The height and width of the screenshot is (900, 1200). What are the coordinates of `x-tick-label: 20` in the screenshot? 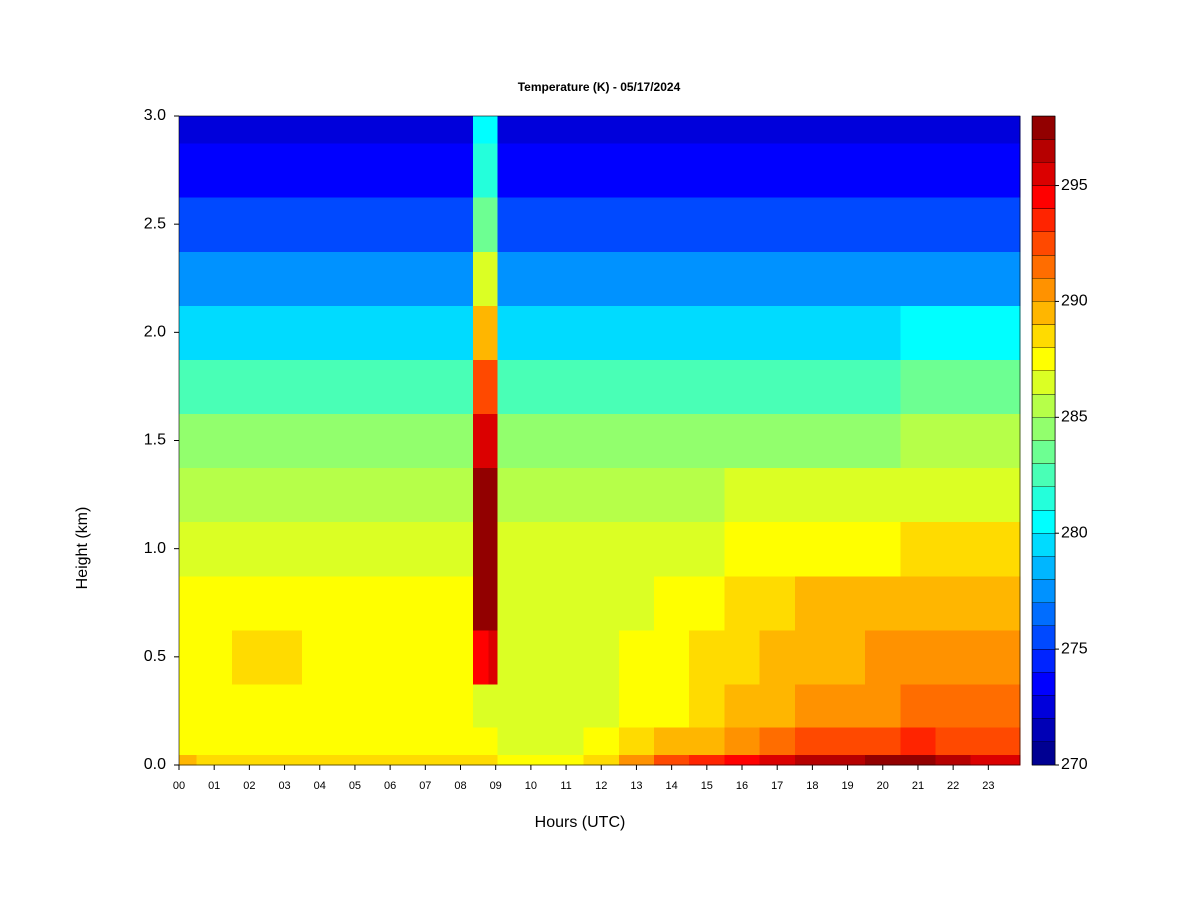 It's located at (883, 786).